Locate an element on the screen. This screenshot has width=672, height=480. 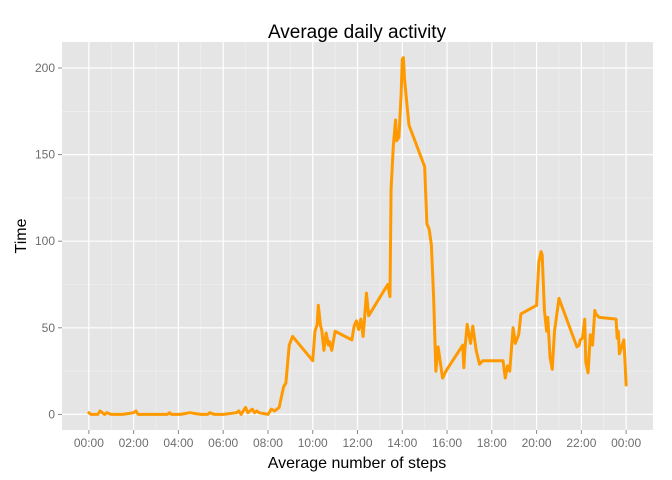
y-axis-title: Time is located at coordinates (21, 235).